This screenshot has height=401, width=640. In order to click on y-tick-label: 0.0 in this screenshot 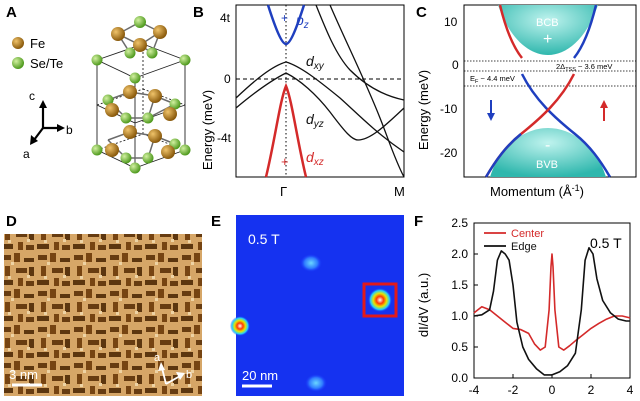, I will do `click(459, 378)`.